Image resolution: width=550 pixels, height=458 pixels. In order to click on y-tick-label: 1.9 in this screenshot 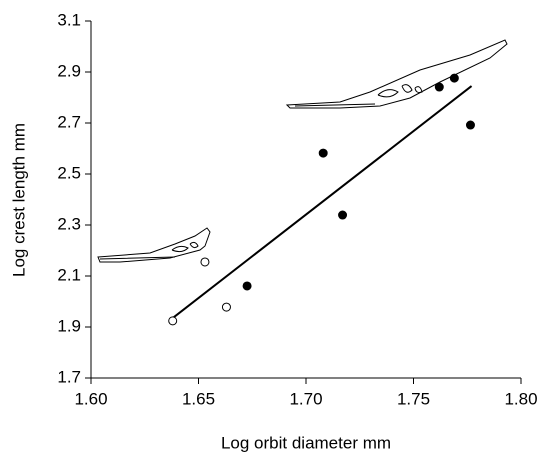, I will do `click(69, 325)`.